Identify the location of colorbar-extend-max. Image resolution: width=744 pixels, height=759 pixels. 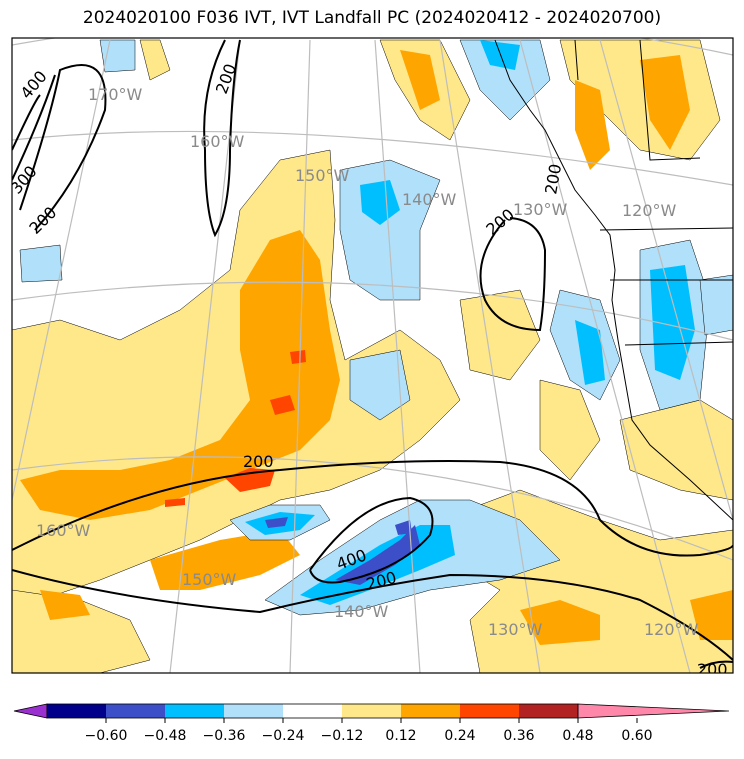
(653, 711).